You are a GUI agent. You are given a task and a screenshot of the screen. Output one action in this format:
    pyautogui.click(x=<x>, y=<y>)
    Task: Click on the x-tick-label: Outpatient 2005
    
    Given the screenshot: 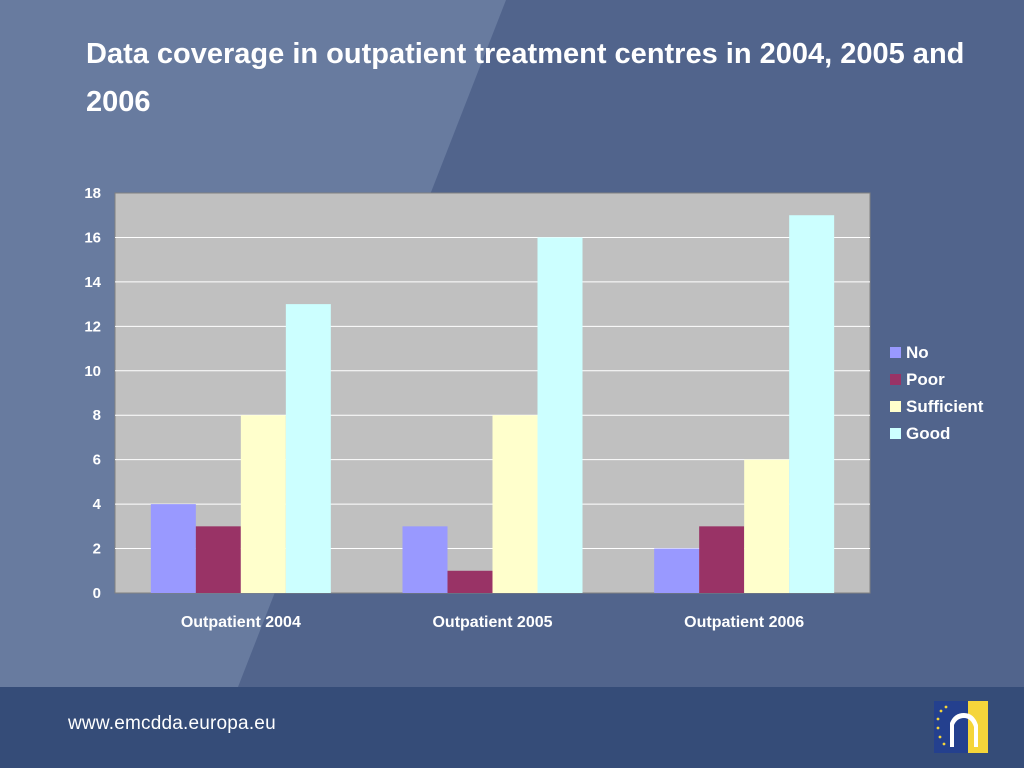 What is the action you would take?
    pyautogui.click(x=492, y=622)
    